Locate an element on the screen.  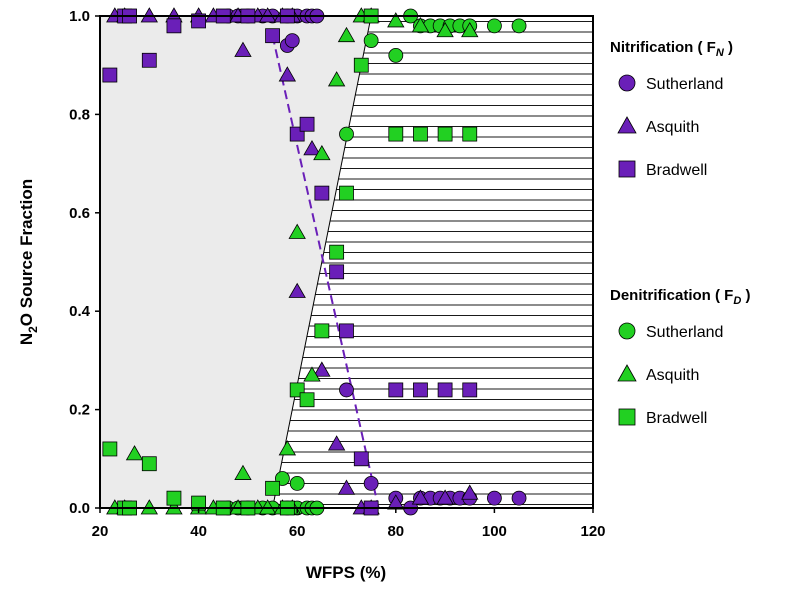
region-boundary-line is located at coordinates (322, 262).